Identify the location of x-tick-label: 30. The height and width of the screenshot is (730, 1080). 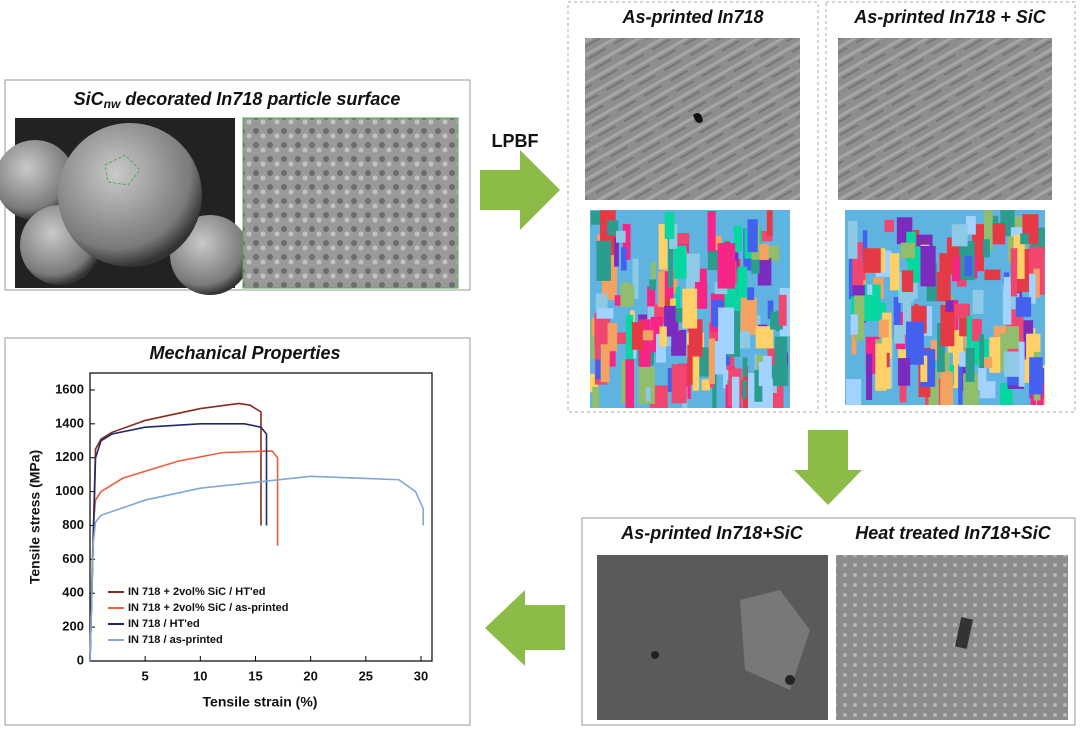
(421, 675).